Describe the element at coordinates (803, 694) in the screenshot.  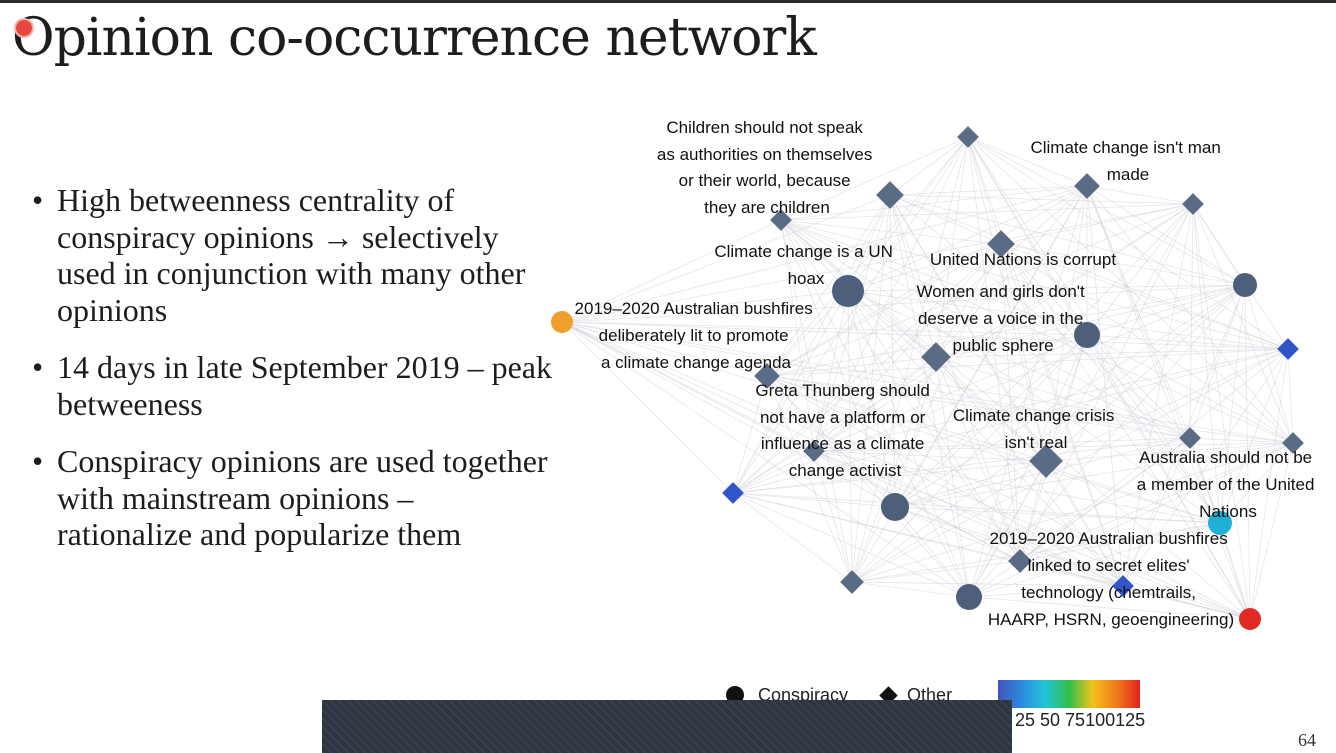
I see `legend-conspiracy-label: Conspiracy` at that location.